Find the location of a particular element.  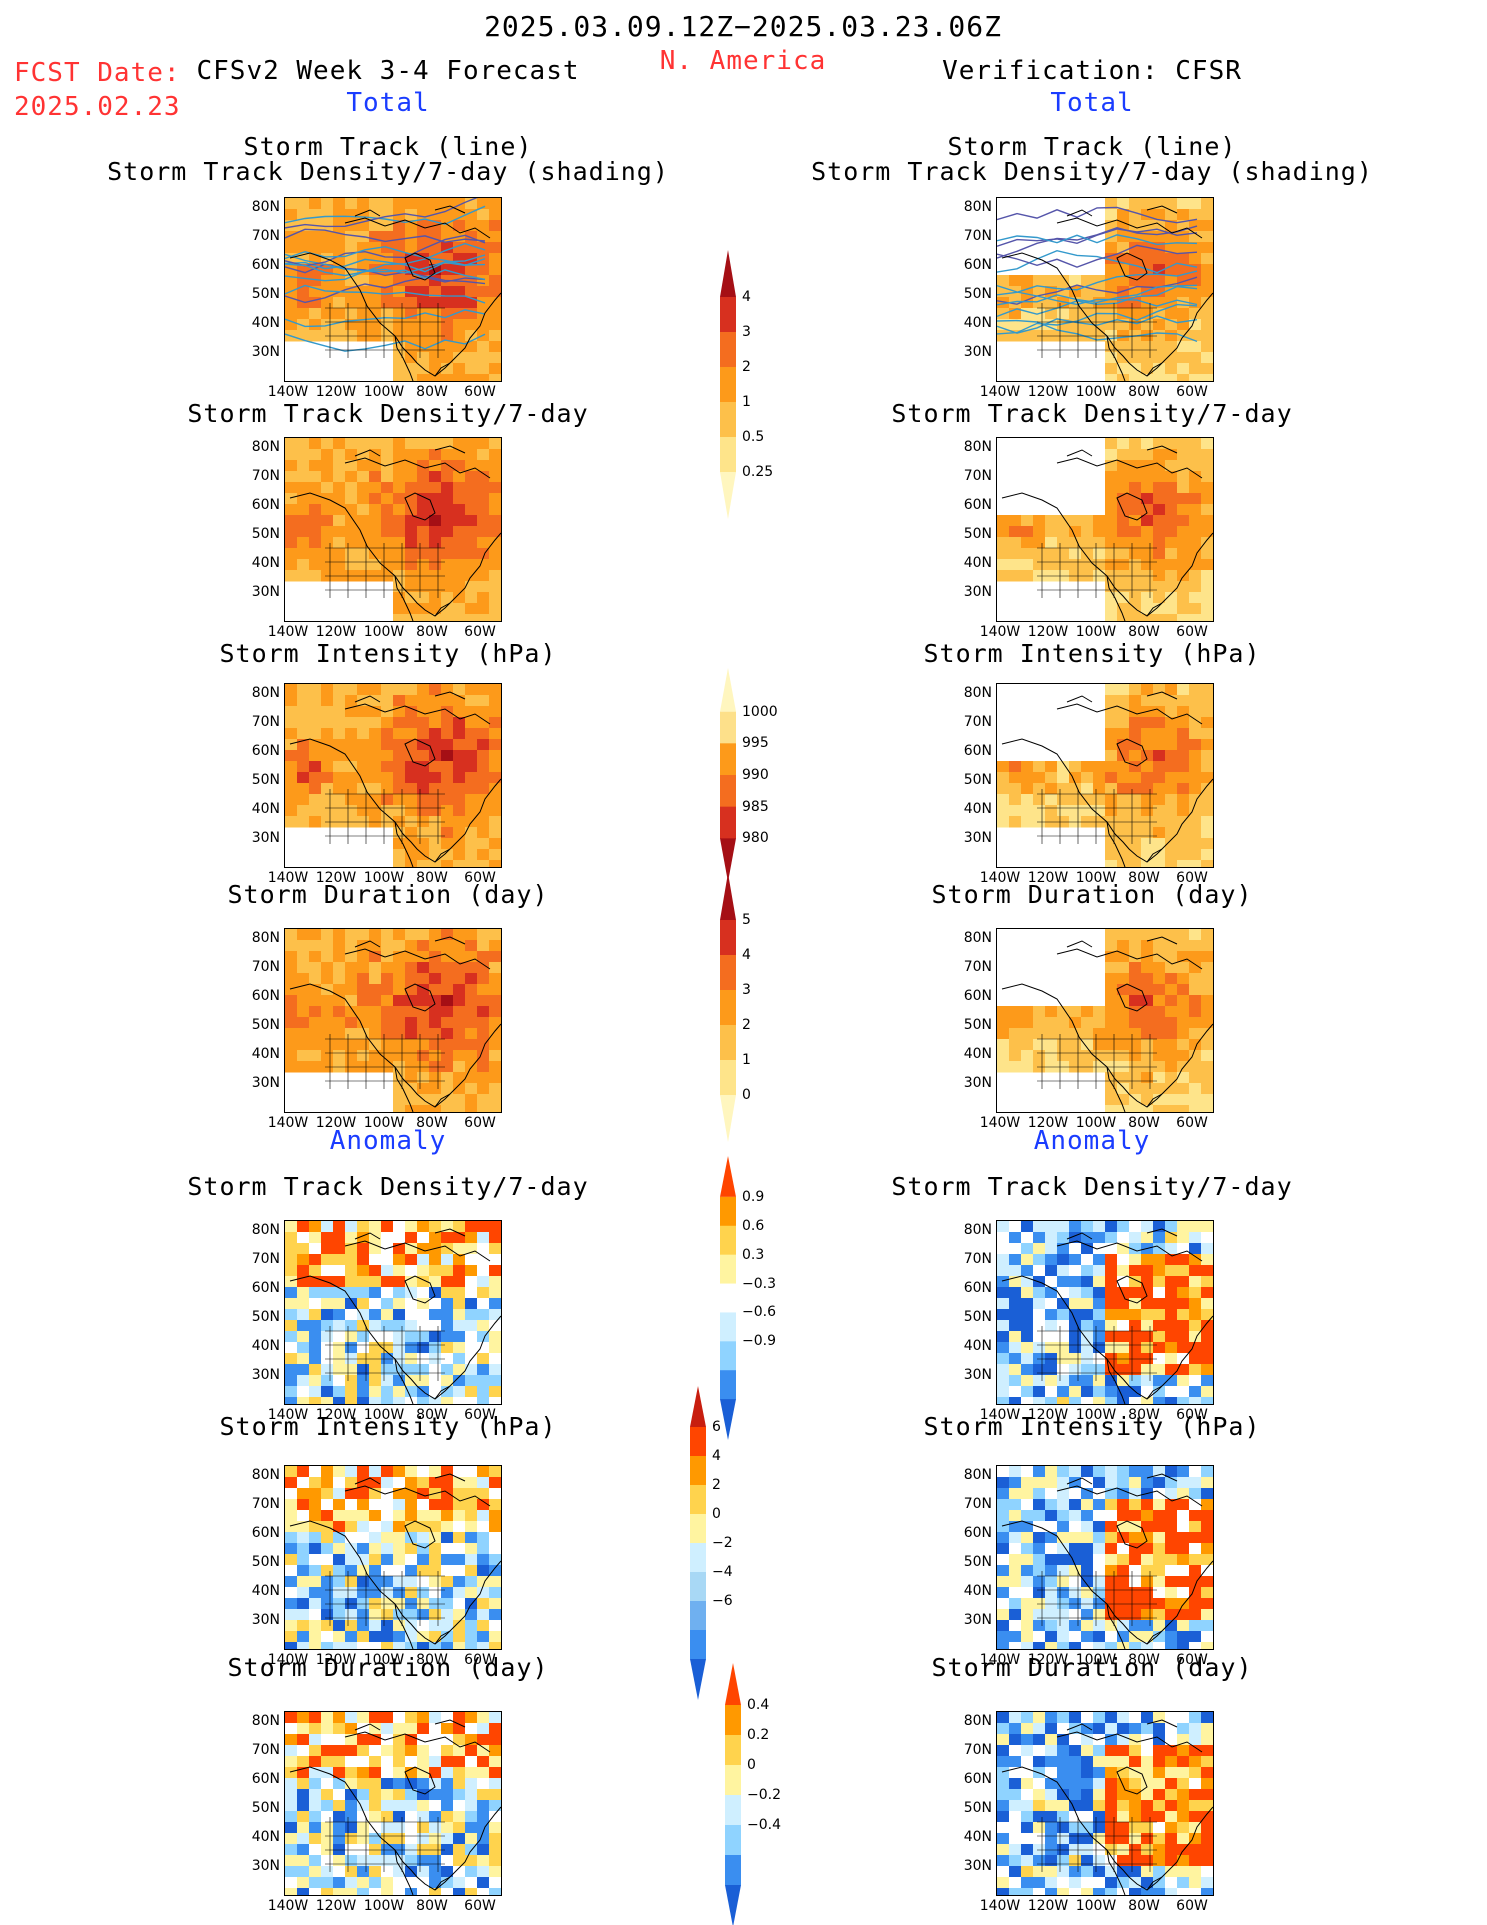

panel-title-track-shading-left: Storm Track Density/7-day (shading) is located at coordinates (388, 171).